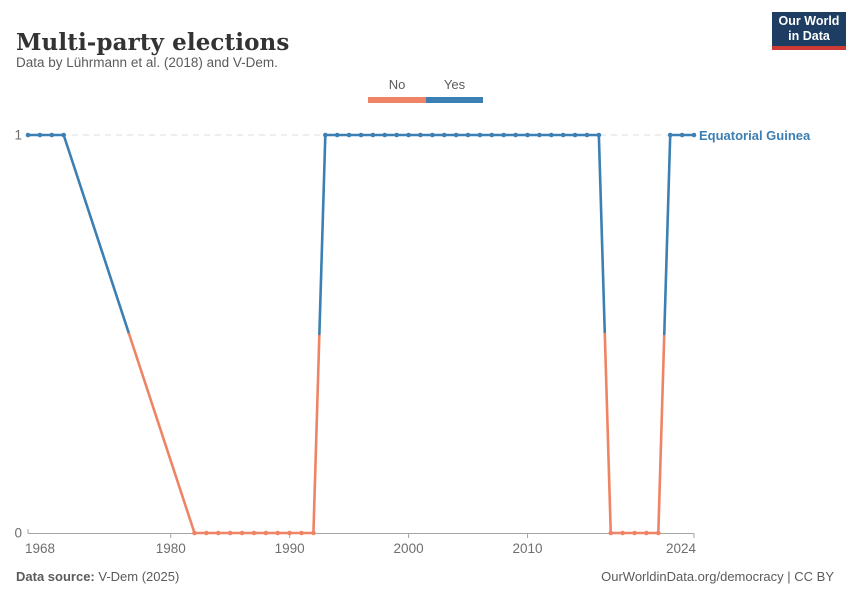  I want to click on entity-label: Equatorial Guinea, so click(755, 135).